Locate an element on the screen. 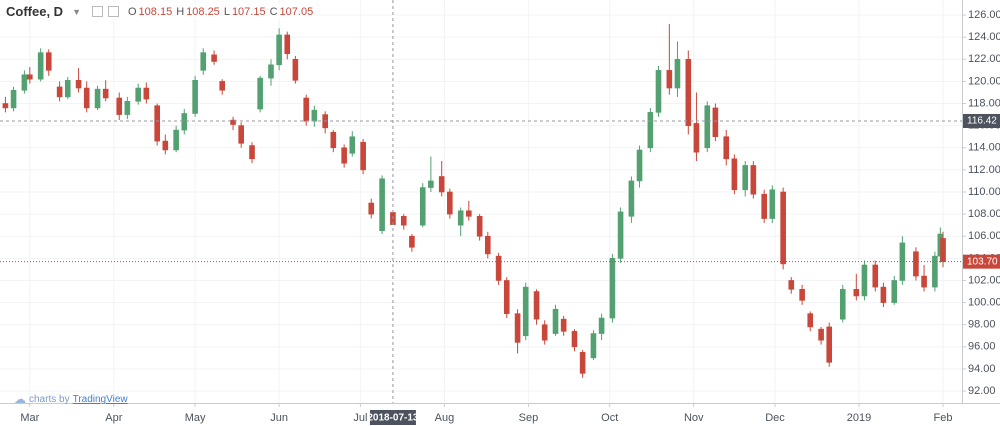 The height and width of the screenshot is (426, 1000). symbol-title: Coffee, D is located at coordinates (35, 11).